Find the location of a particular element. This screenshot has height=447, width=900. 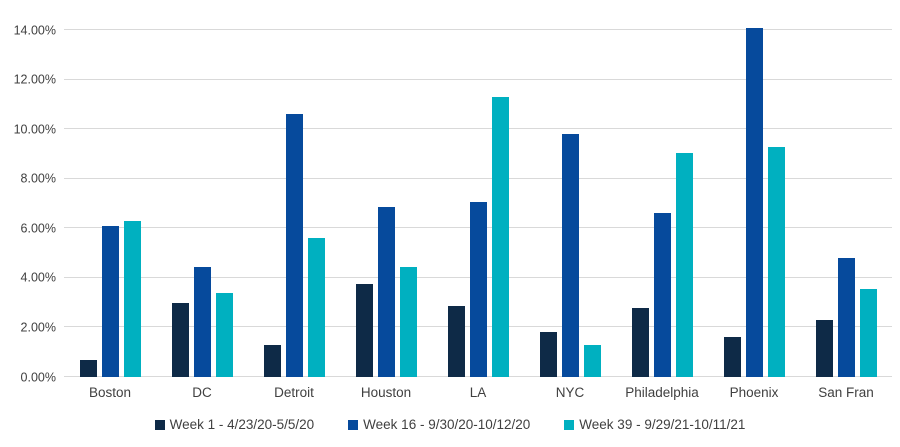

x-axis-label: LA is located at coordinates (478, 392).